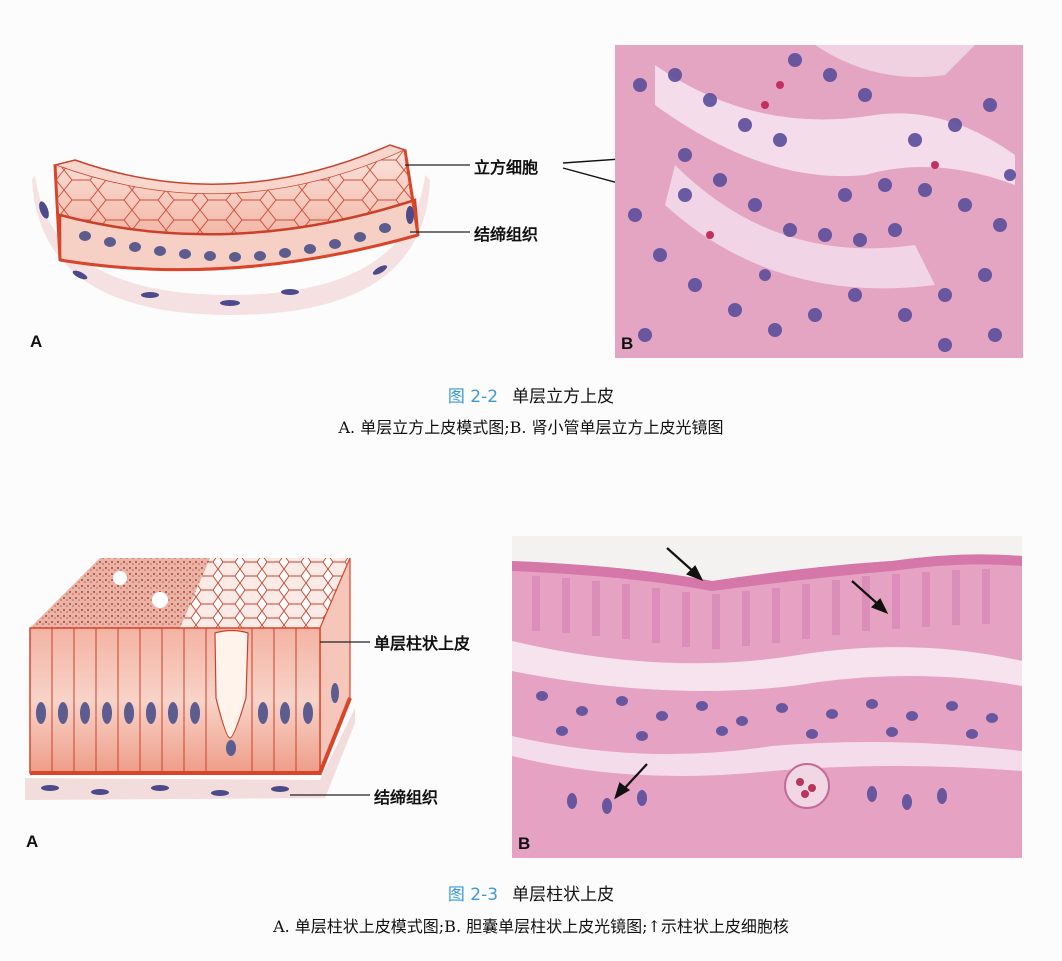  Describe the element at coordinates (422, 643) in the screenshot. I see `label-simple-columnar-epithelium: 单层柱状上皮` at that location.